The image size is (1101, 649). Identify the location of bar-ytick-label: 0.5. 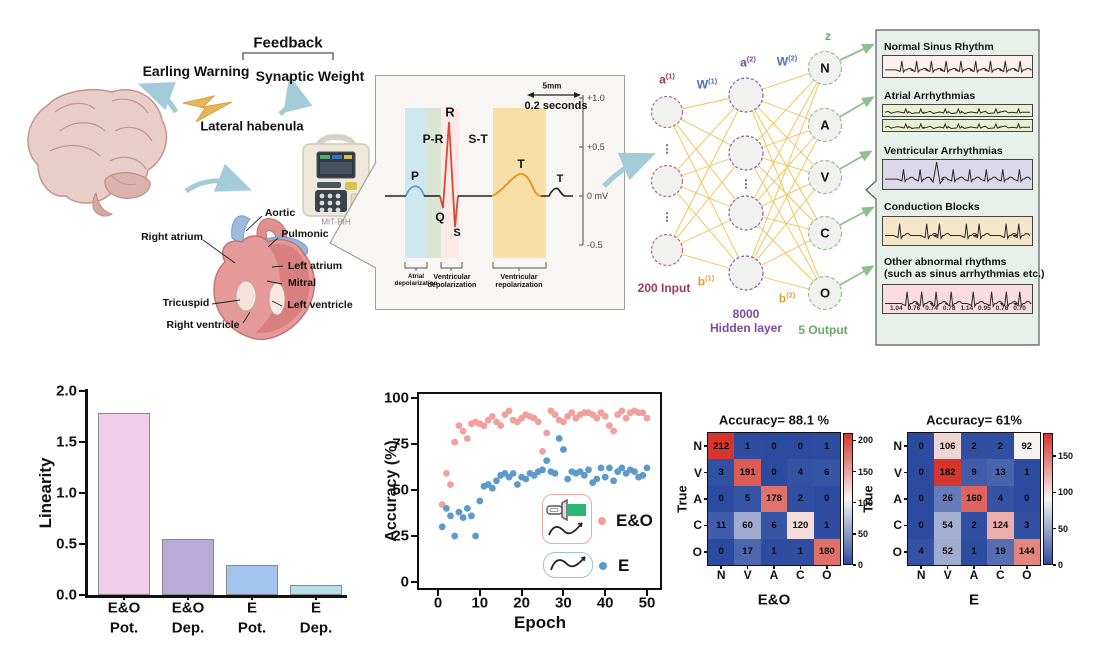
(66, 544).